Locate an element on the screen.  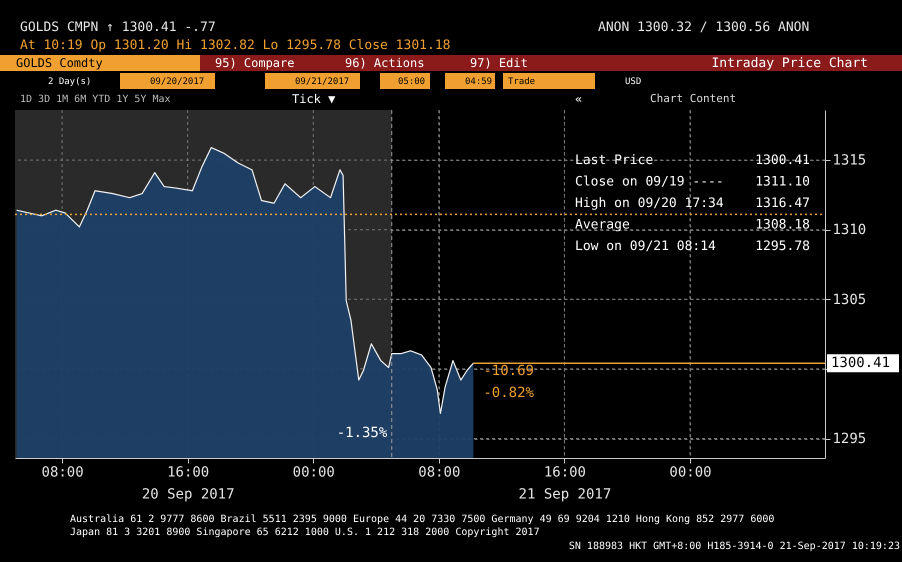
x-tick-label: 16:00 20 Sep 2017 is located at coordinates (188, 483).